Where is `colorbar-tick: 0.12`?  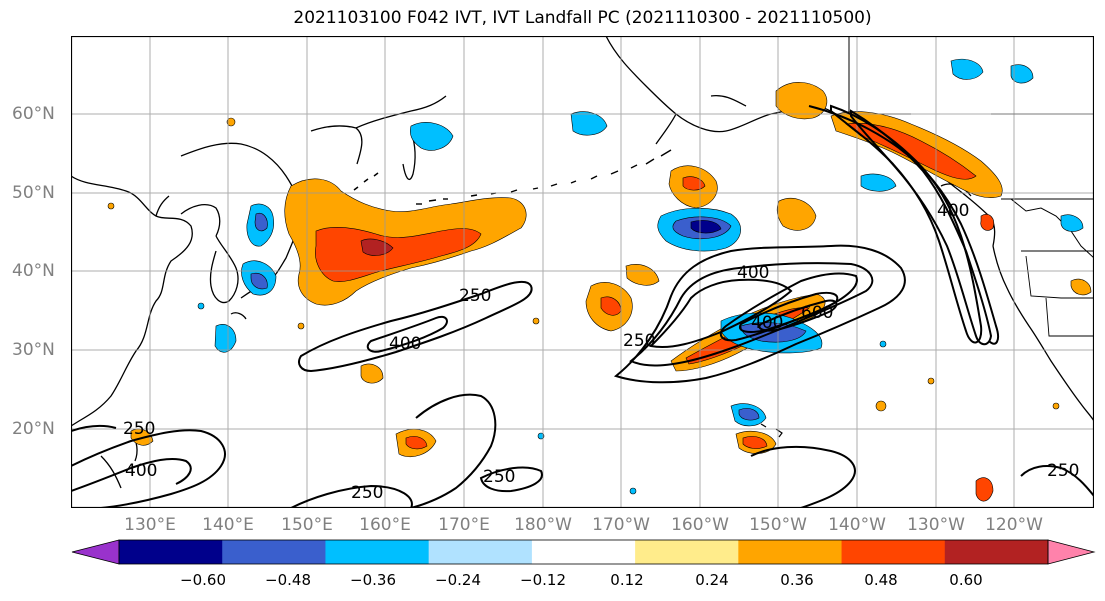
colorbar-tick: 0.12 is located at coordinates (627, 580).